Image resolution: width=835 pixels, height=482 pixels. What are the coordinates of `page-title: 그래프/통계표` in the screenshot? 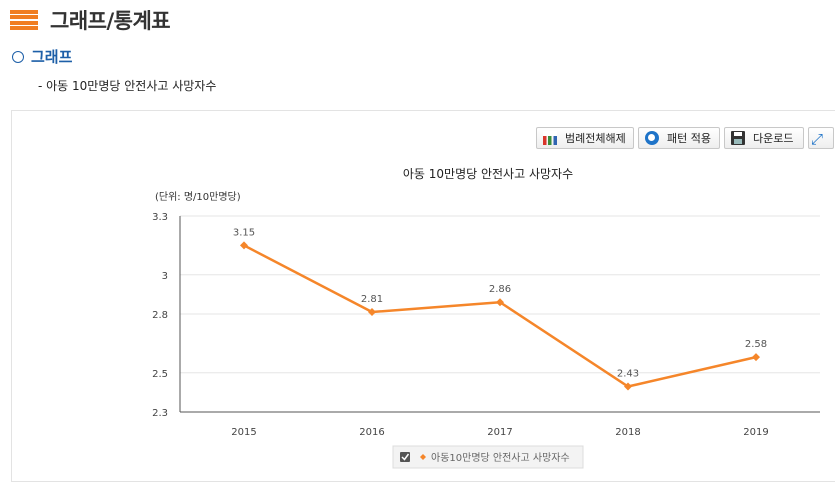 It's located at (110, 21).